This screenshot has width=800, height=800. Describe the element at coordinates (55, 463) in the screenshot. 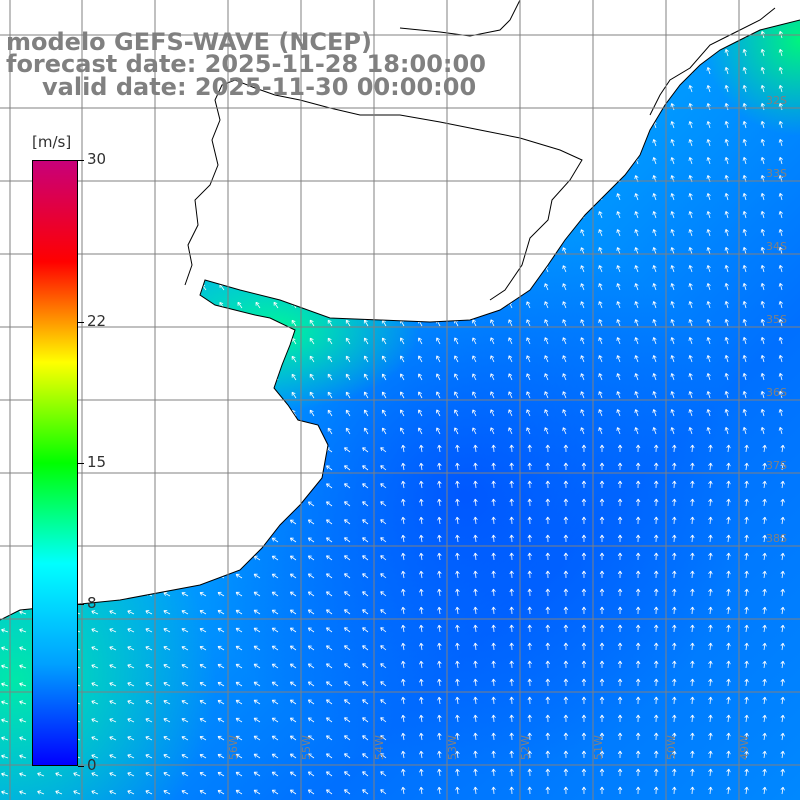

I see `colorbar` at that location.